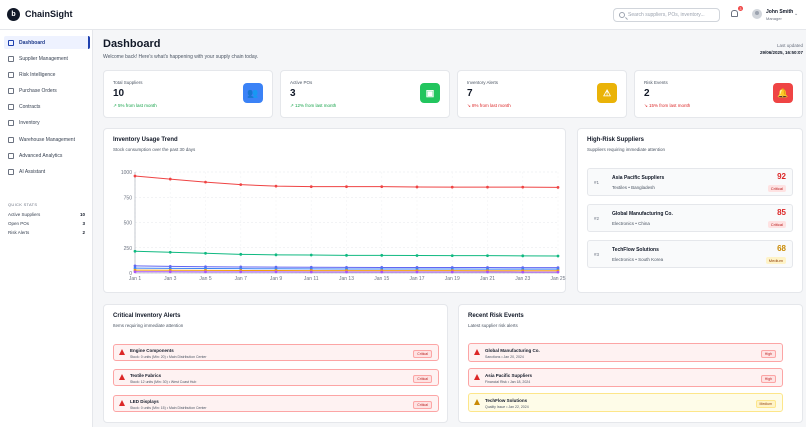 Image resolution: width=806 pixels, height=427 pixels. Describe the element at coordinates (47, 171) in the screenshot. I see `sidebar-item-ai-assistant: AI Assistant` at that location.